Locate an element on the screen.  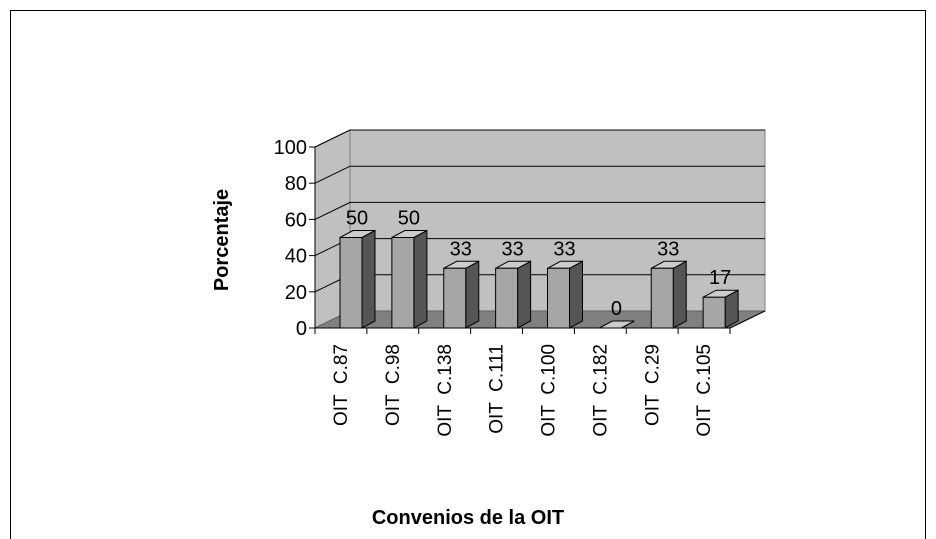
x-tick-label: OIT C.105 is located at coordinates (704, 390).